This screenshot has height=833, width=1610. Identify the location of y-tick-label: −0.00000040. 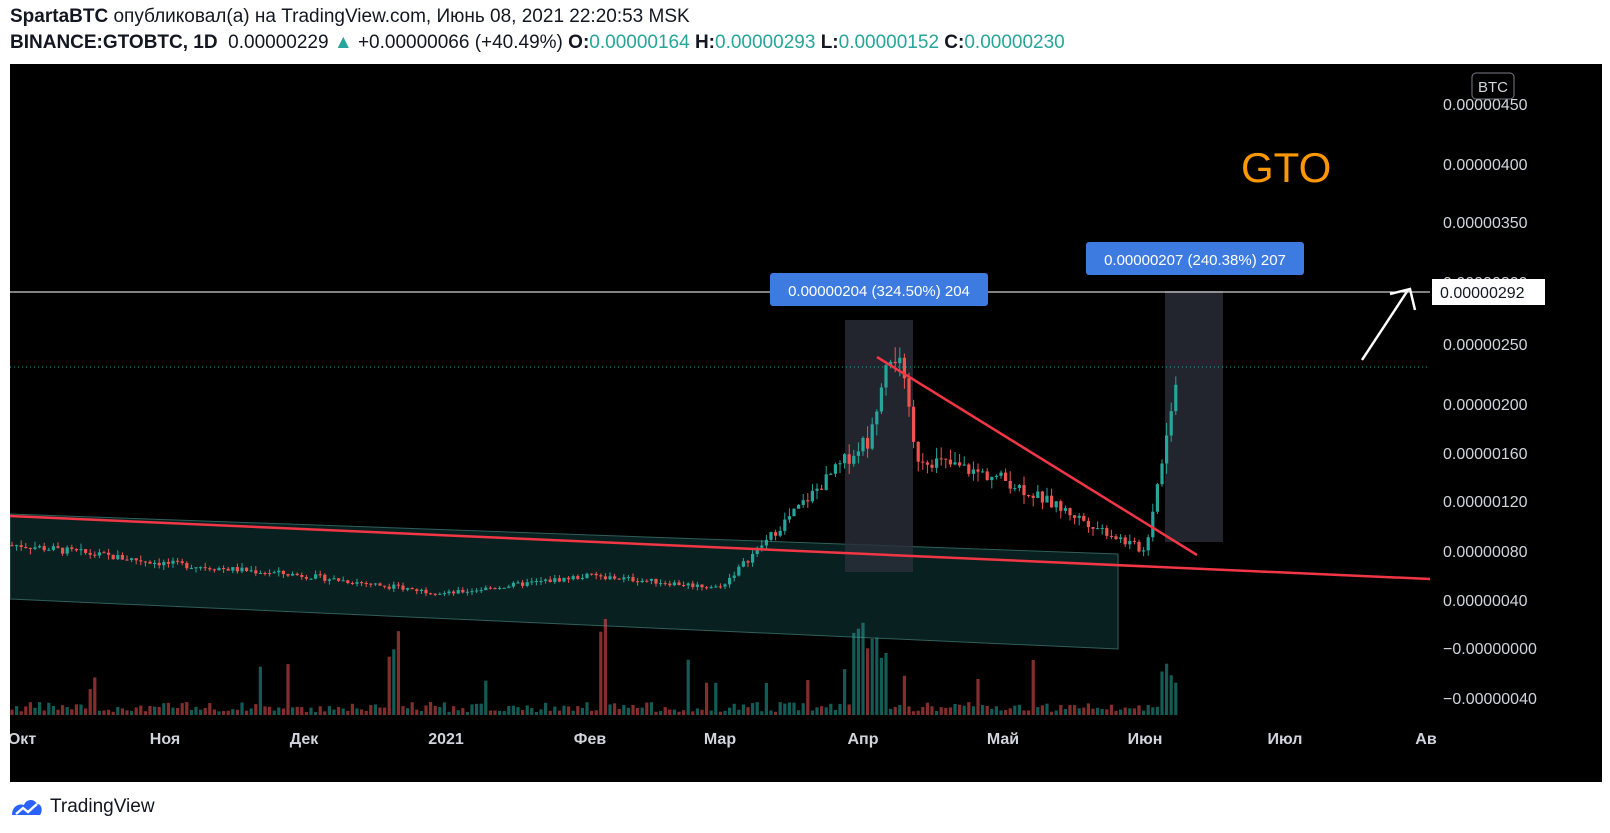
(1490, 699).